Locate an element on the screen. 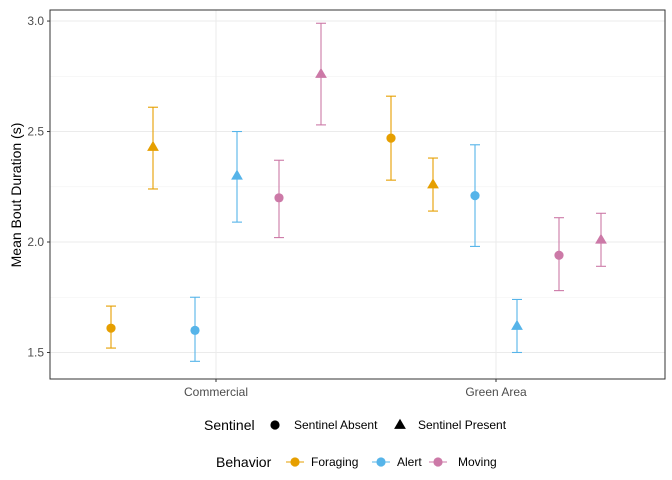 Image resolution: width=672 pixels, height=480 pixels. legend-label: Sentinel Present is located at coordinates (462, 425).